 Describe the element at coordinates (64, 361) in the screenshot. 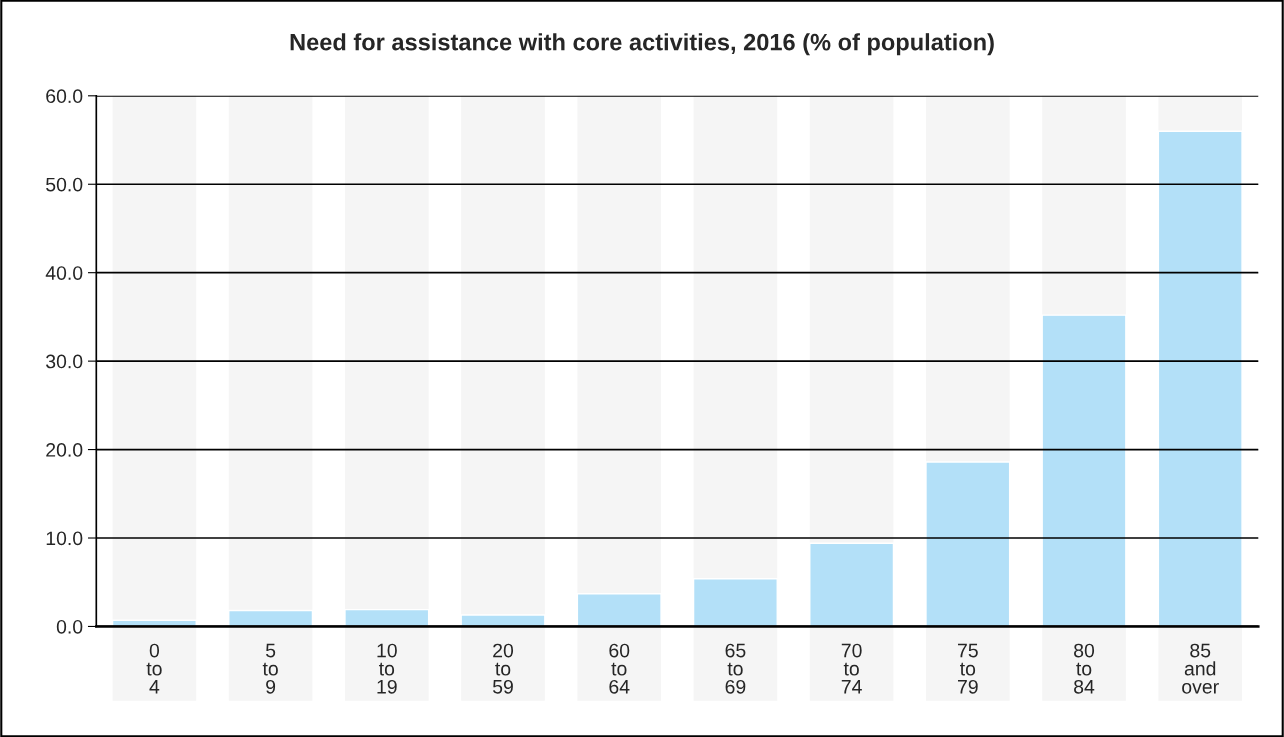

I see `y-tick-label: 30.0` at that location.